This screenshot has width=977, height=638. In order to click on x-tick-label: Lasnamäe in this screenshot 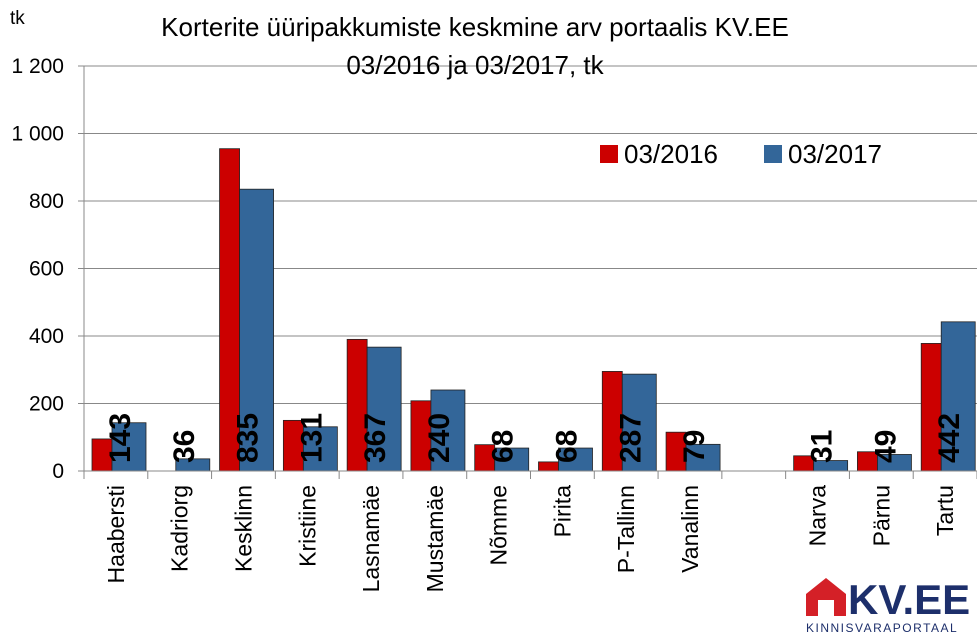, I will do `click(371, 538)`.